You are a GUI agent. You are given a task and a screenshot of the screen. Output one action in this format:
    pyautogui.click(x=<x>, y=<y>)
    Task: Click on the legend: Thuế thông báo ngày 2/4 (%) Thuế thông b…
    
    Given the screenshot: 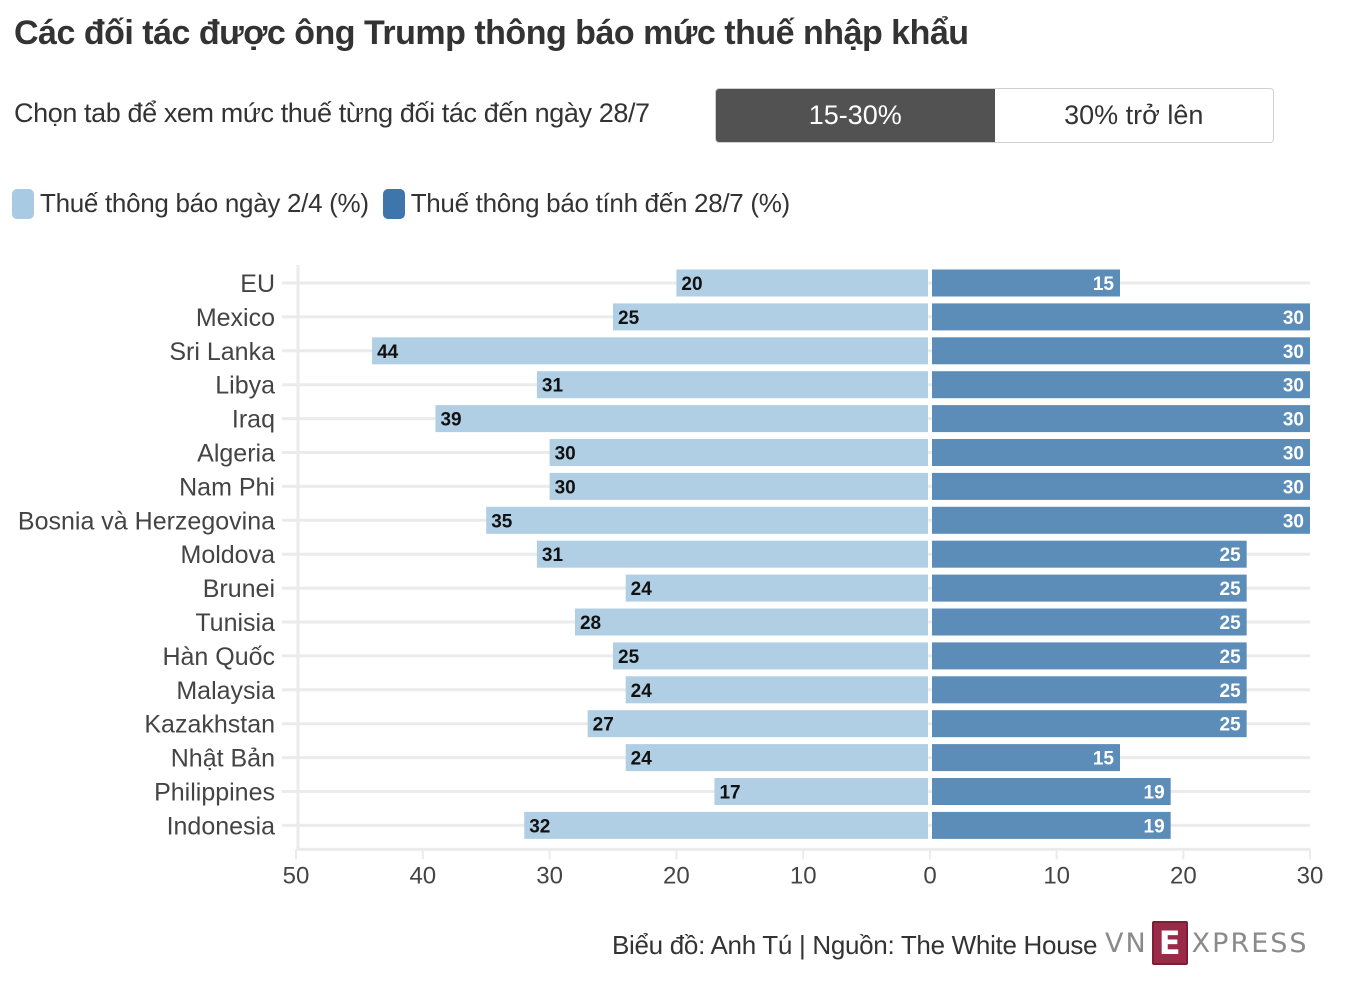 What is the action you would take?
    pyautogui.click(x=408, y=203)
    